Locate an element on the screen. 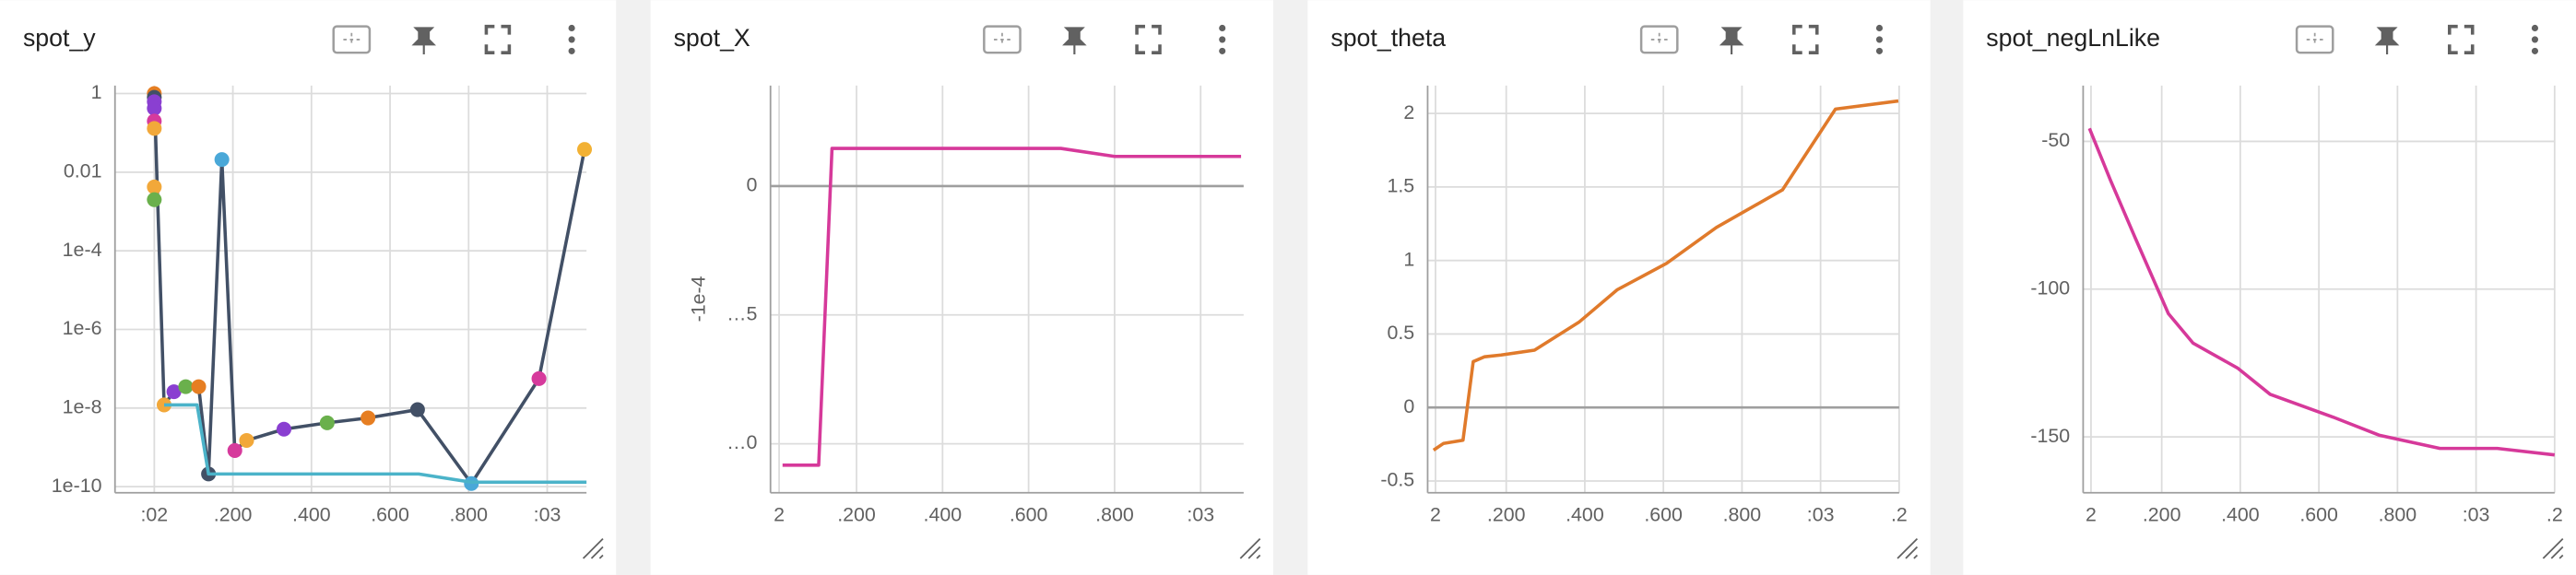  y-tick-label: 1e-4 is located at coordinates (82, 250).